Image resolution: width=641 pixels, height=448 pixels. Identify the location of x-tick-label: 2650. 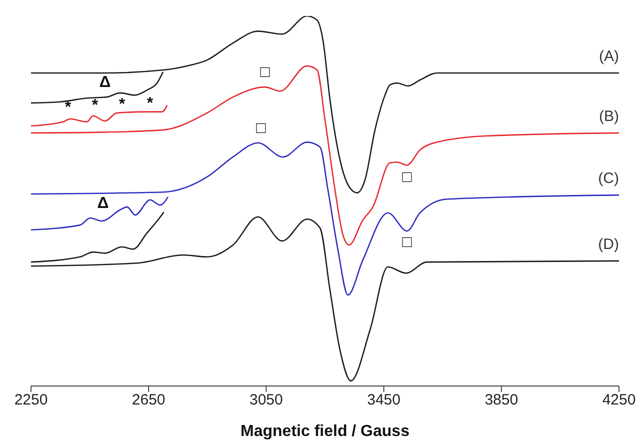
(149, 400).